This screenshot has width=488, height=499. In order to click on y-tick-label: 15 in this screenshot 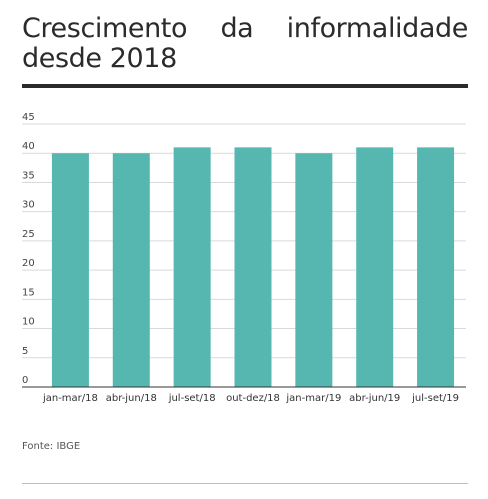, I will do `click(28, 292)`.